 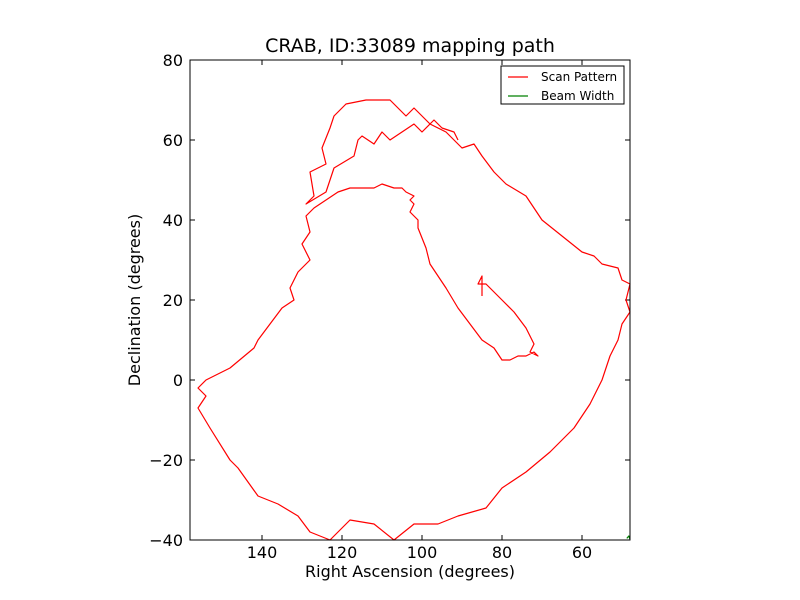 I want to click on y-tick-label: −40, so click(x=166, y=540).